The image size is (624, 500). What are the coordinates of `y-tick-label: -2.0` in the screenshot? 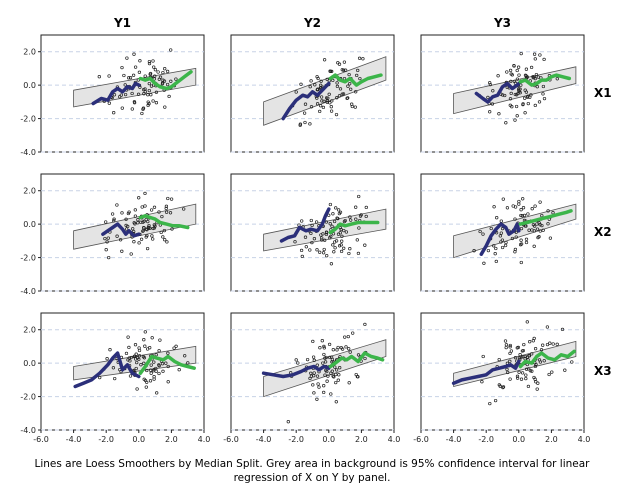 It's located at (28, 397).